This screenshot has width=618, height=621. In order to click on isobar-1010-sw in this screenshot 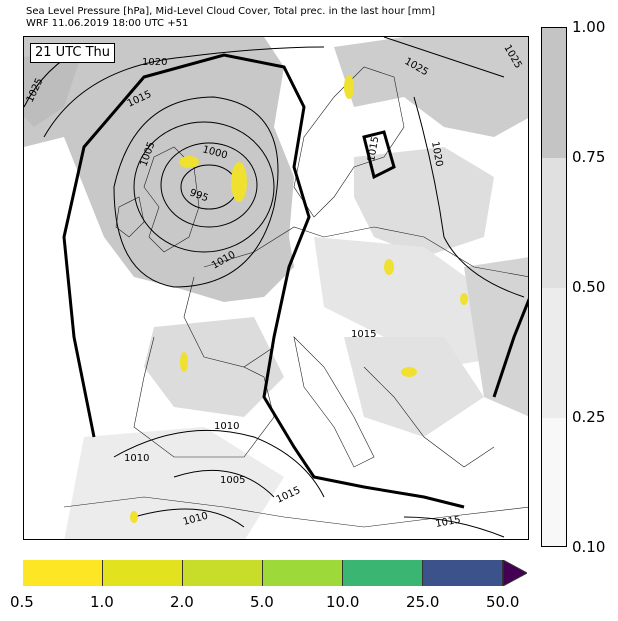, I will do `click(189, 518)`.